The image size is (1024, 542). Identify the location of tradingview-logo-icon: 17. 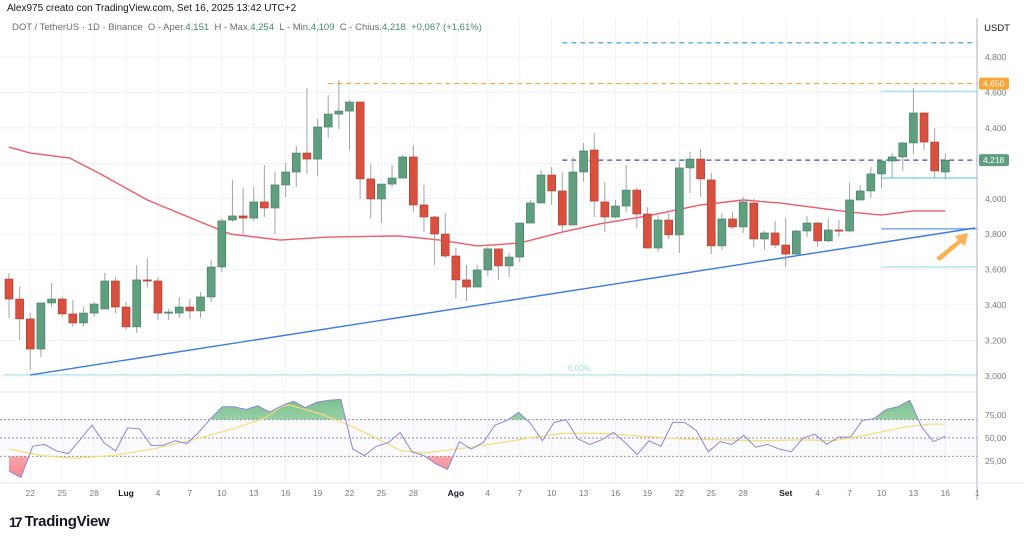
(16, 521).